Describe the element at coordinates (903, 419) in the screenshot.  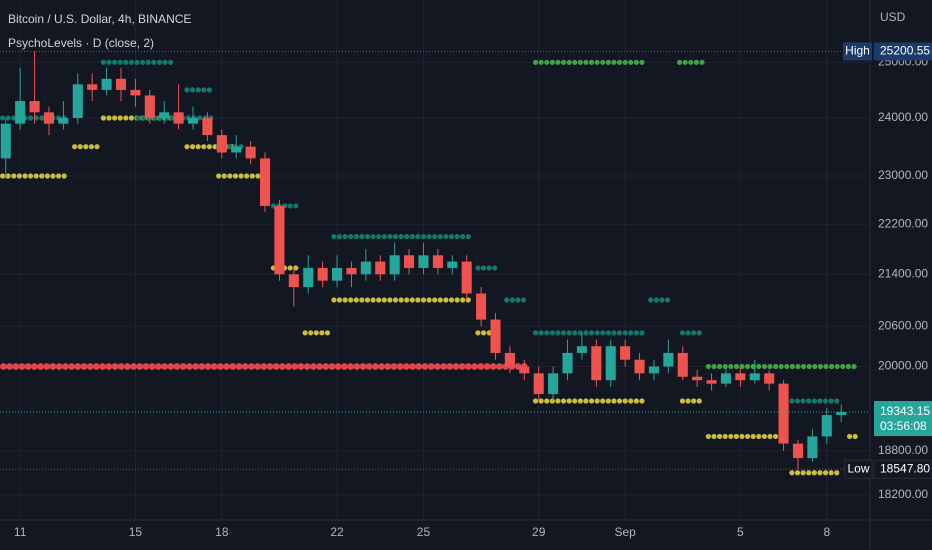
I see `last-price-box` at that location.